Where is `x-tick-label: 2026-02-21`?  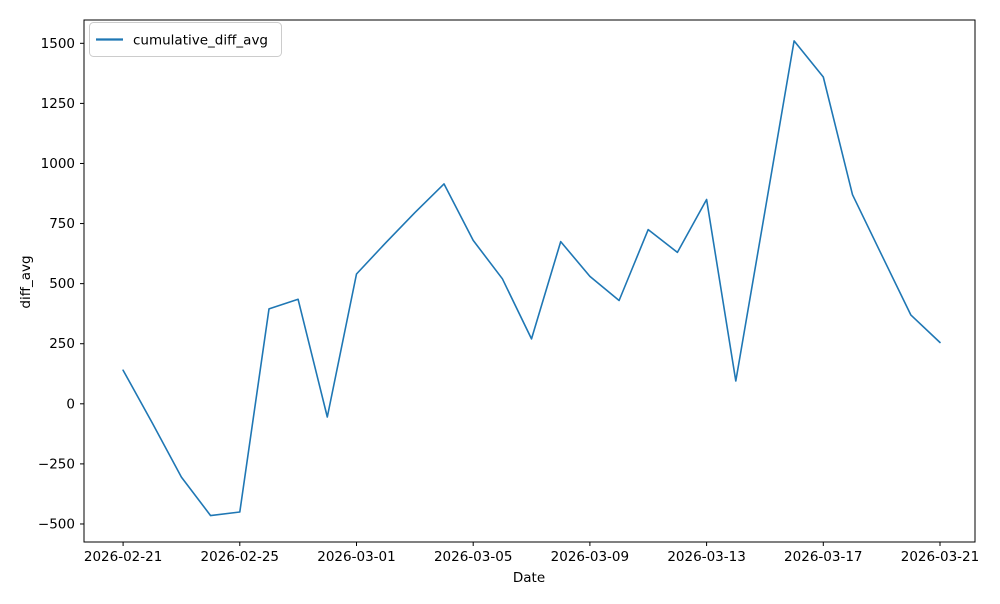 x-tick-label: 2026-02-21 is located at coordinates (123, 557).